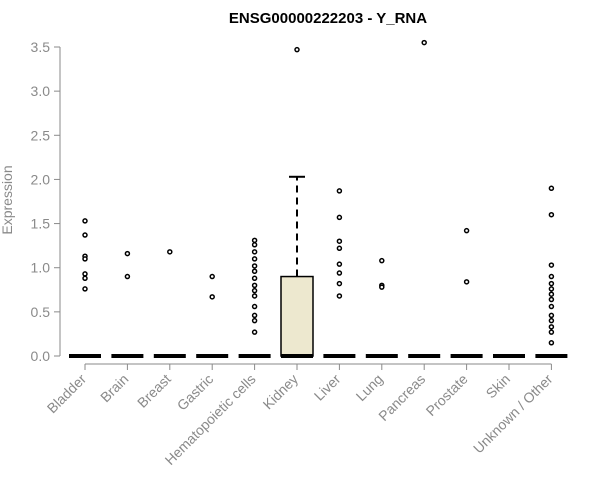 The width and height of the screenshot is (600, 500). What do you see at coordinates (154, 391) in the screenshot?
I see `x-tick-label: Breast` at bounding box center [154, 391].